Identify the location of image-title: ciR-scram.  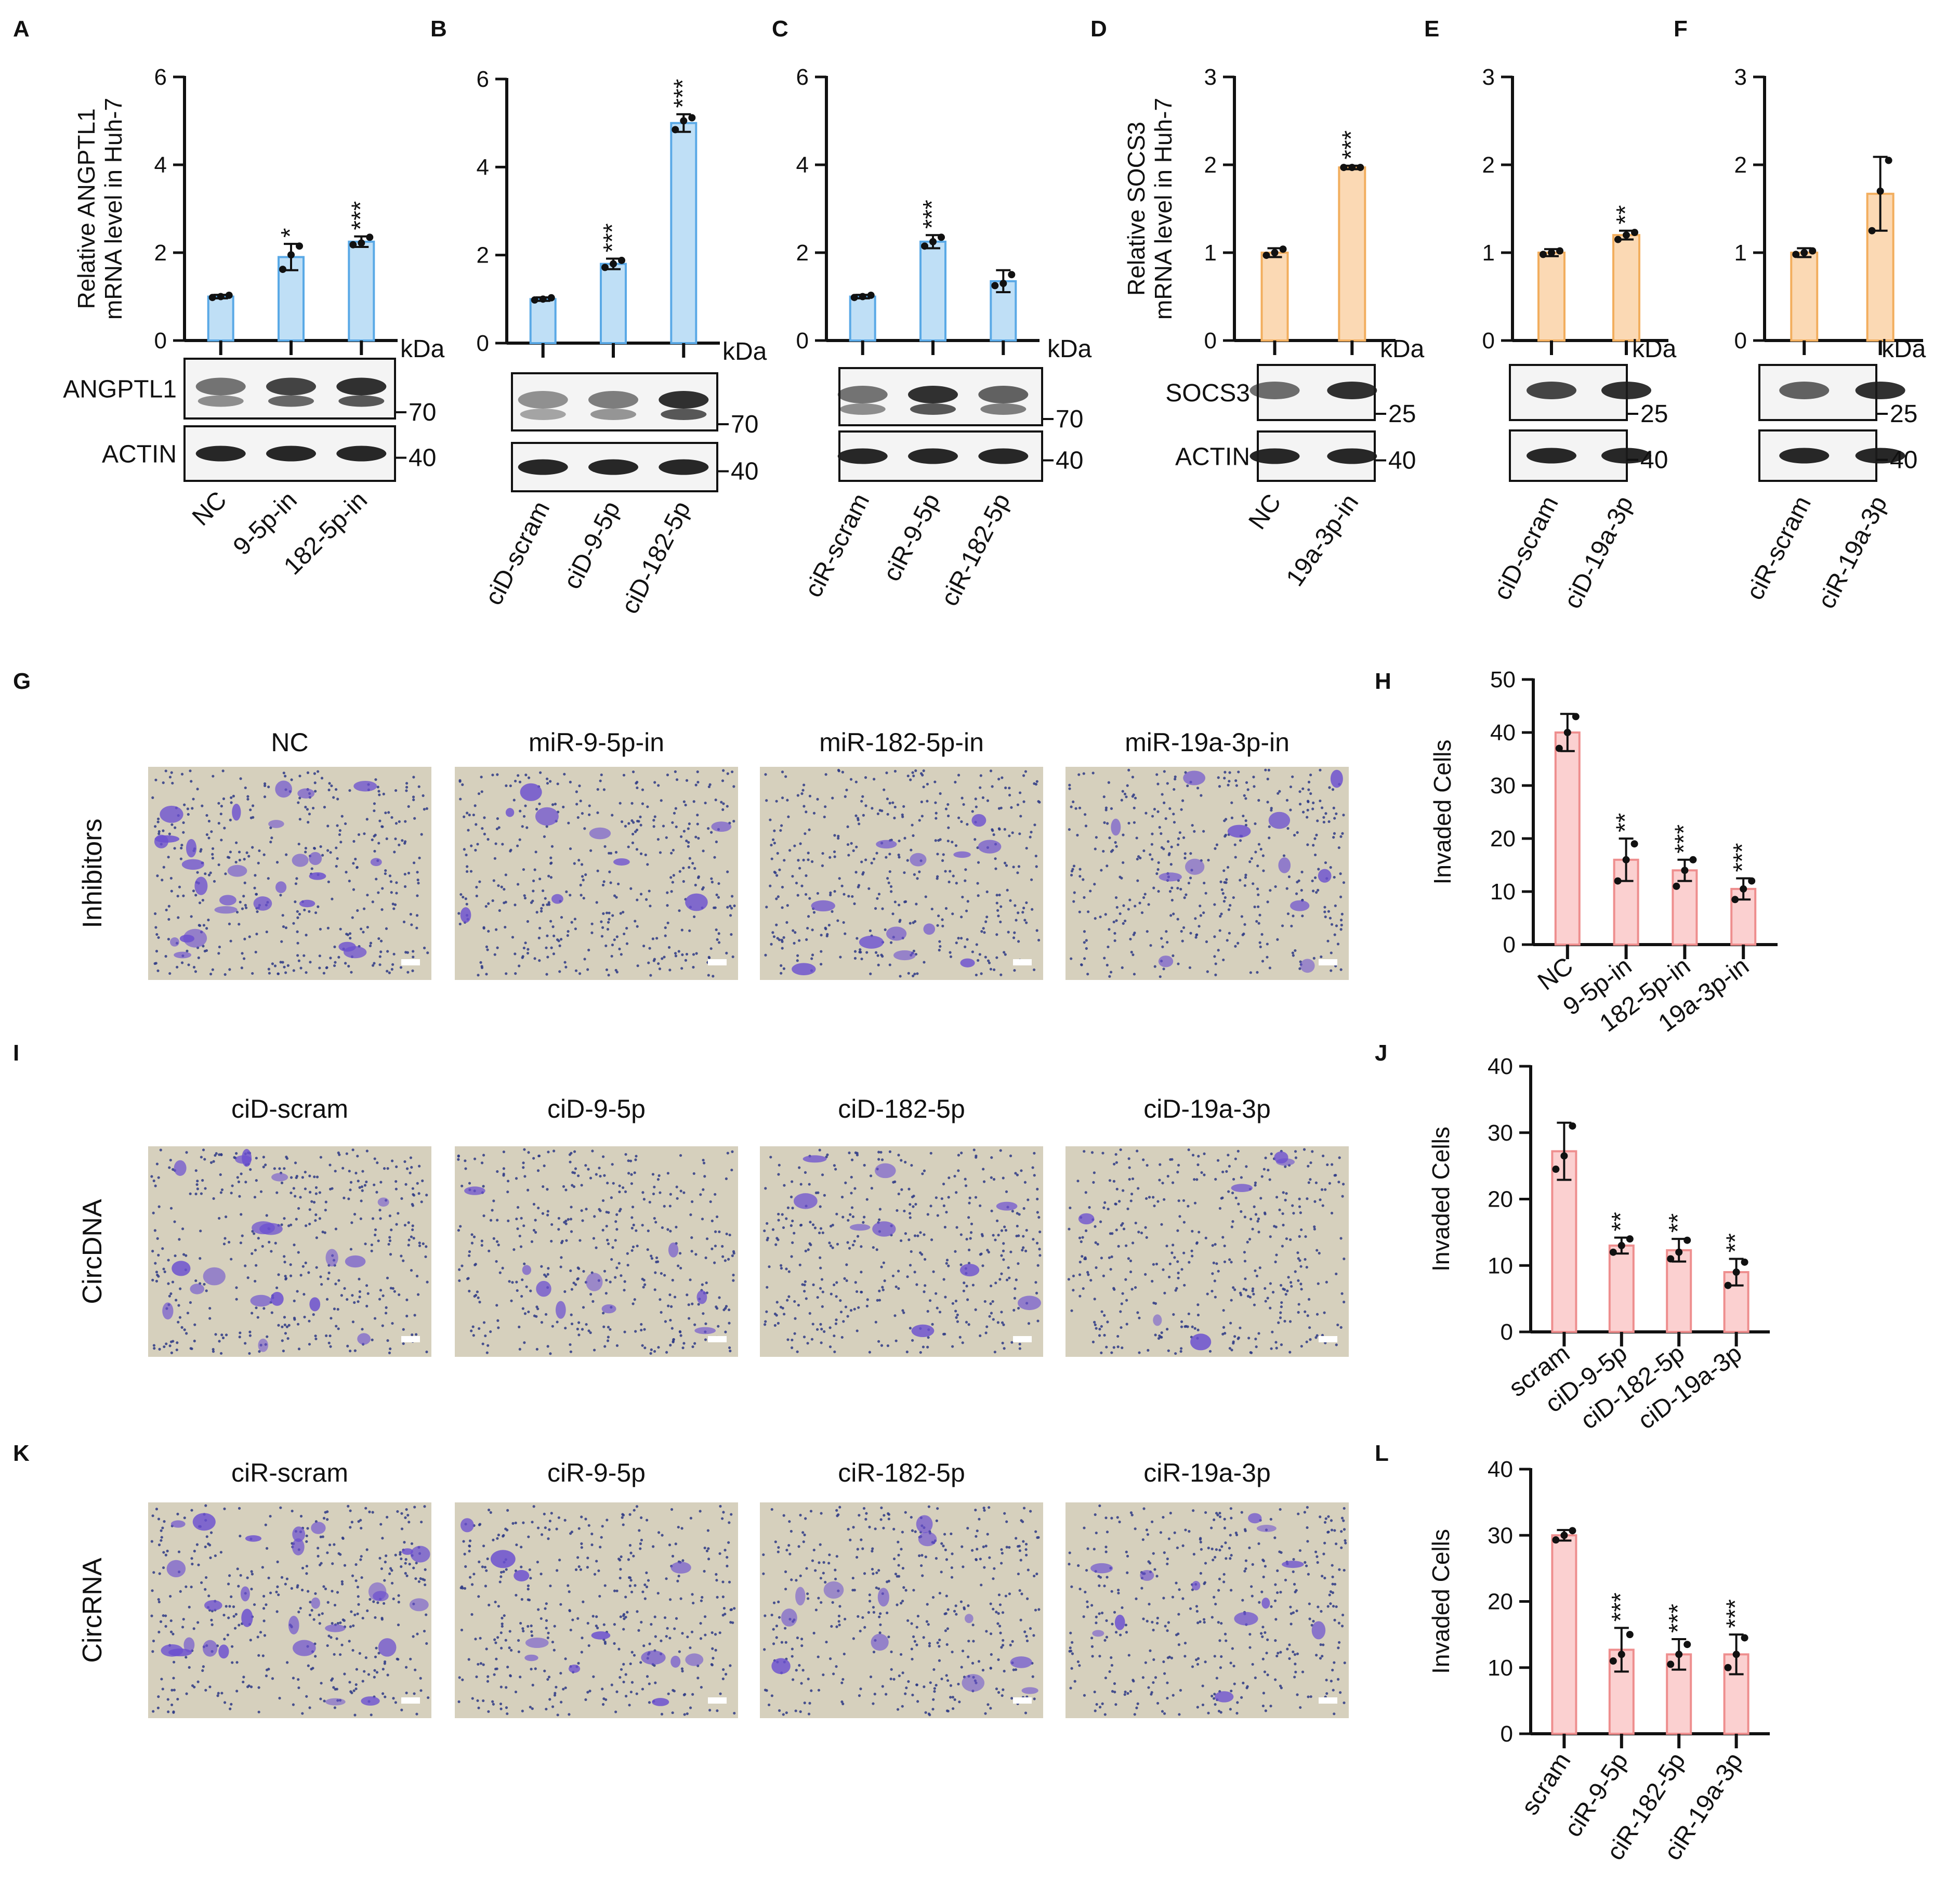
(289, 1472).